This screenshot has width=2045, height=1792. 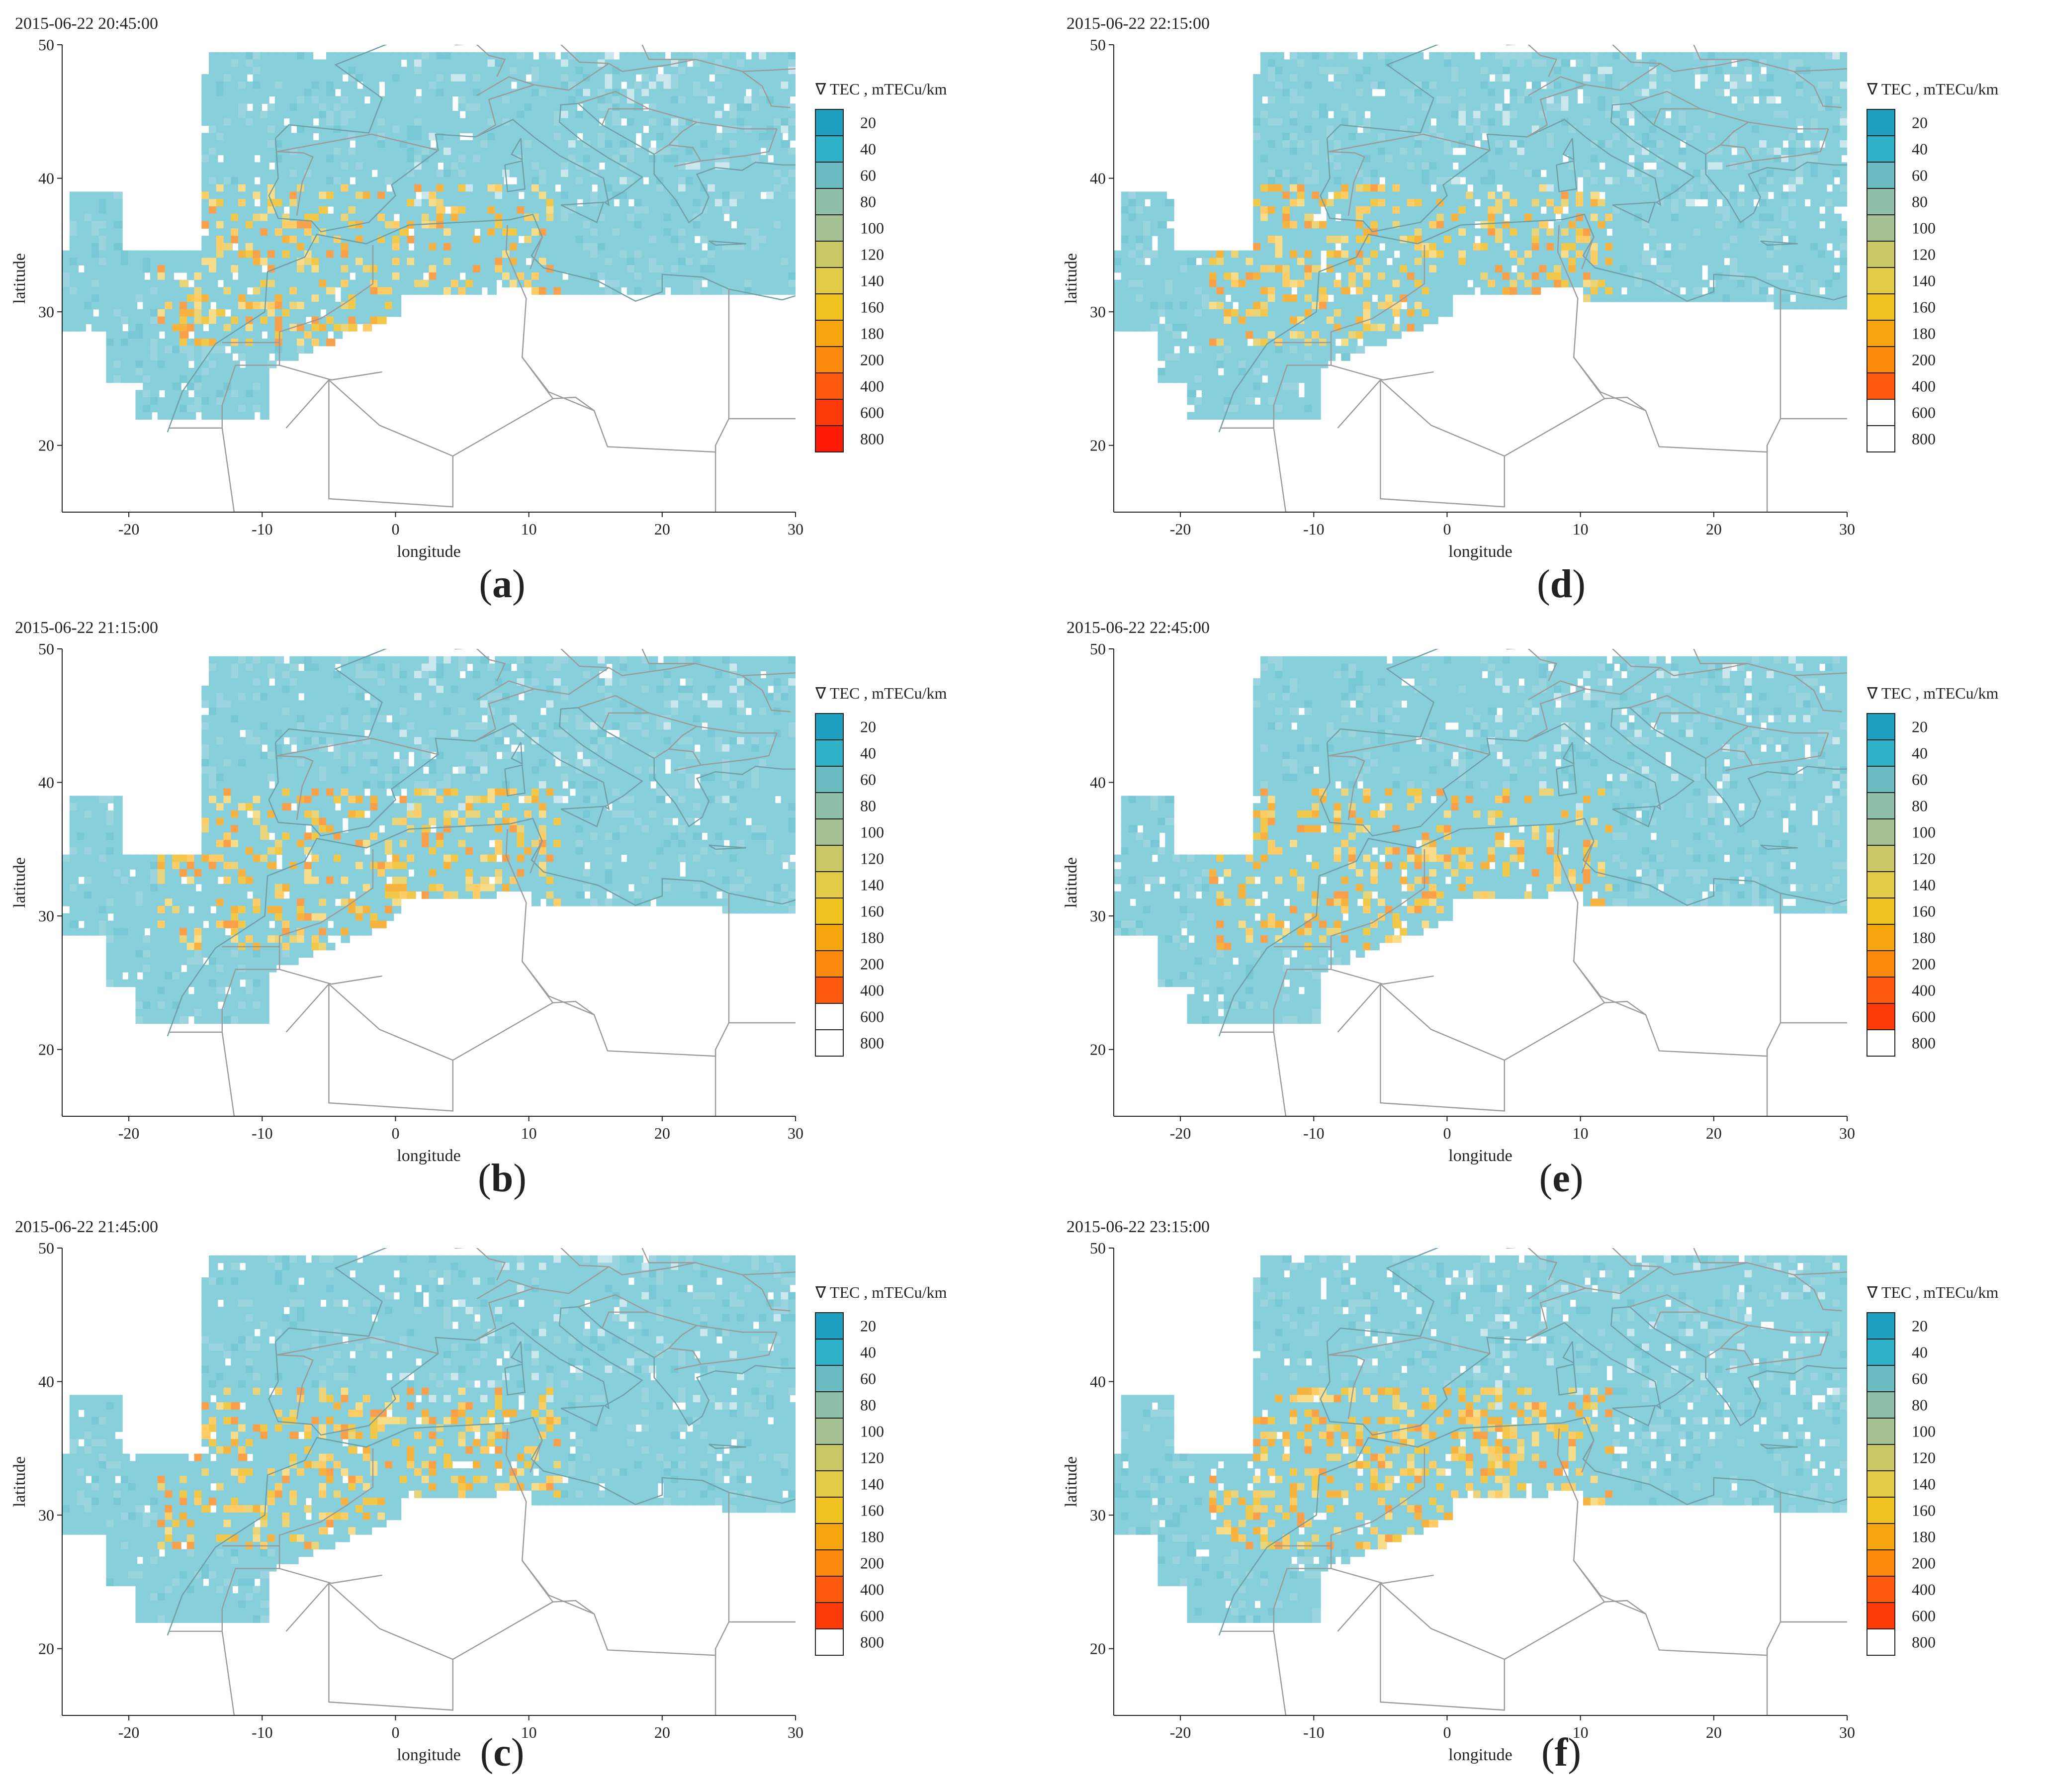 I want to click on y-tick-label: 20, so click(x=1098, y=1649).